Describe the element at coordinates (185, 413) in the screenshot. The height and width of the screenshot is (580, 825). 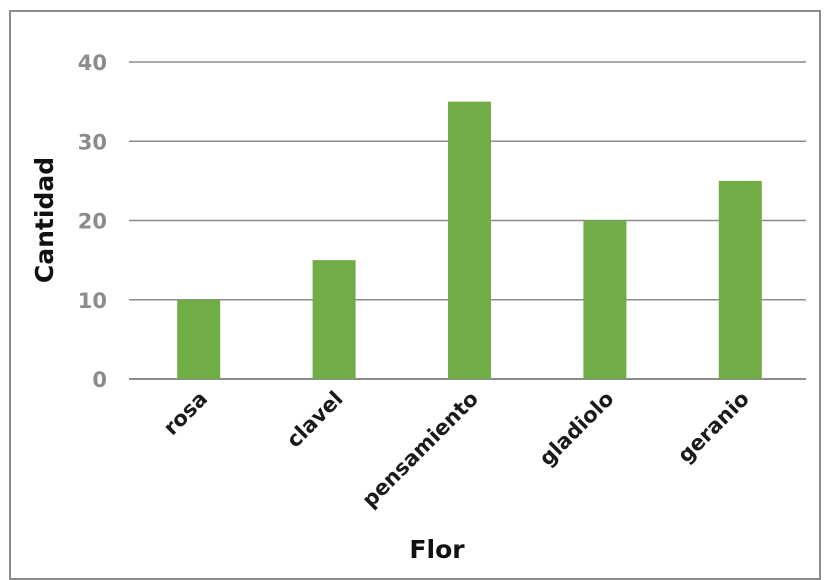
I see `x-tick-label-rosa: rosa` at that location.